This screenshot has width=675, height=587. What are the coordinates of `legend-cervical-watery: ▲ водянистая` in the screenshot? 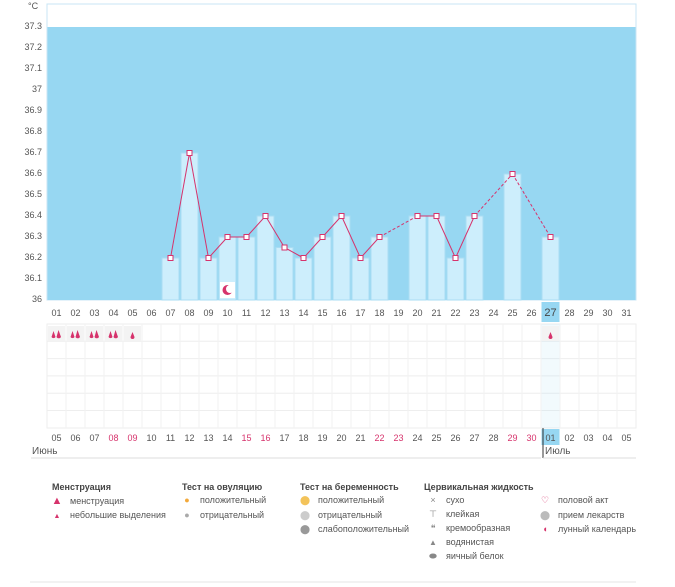 It's located at (460, 542).